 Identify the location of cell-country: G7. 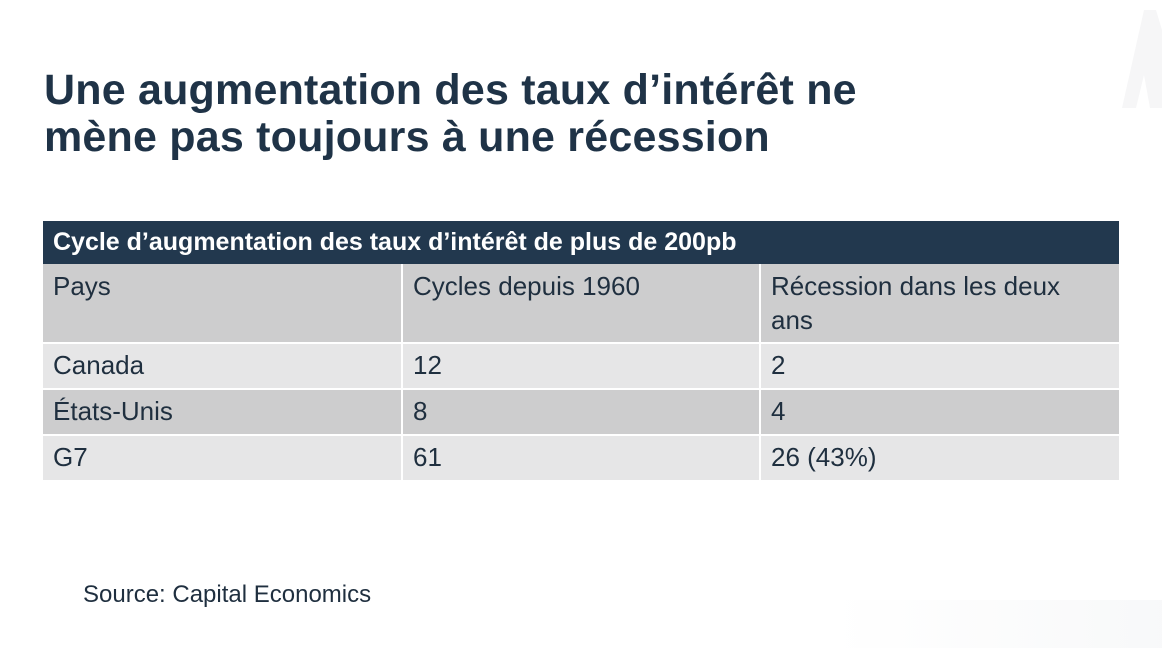
(223, 458).